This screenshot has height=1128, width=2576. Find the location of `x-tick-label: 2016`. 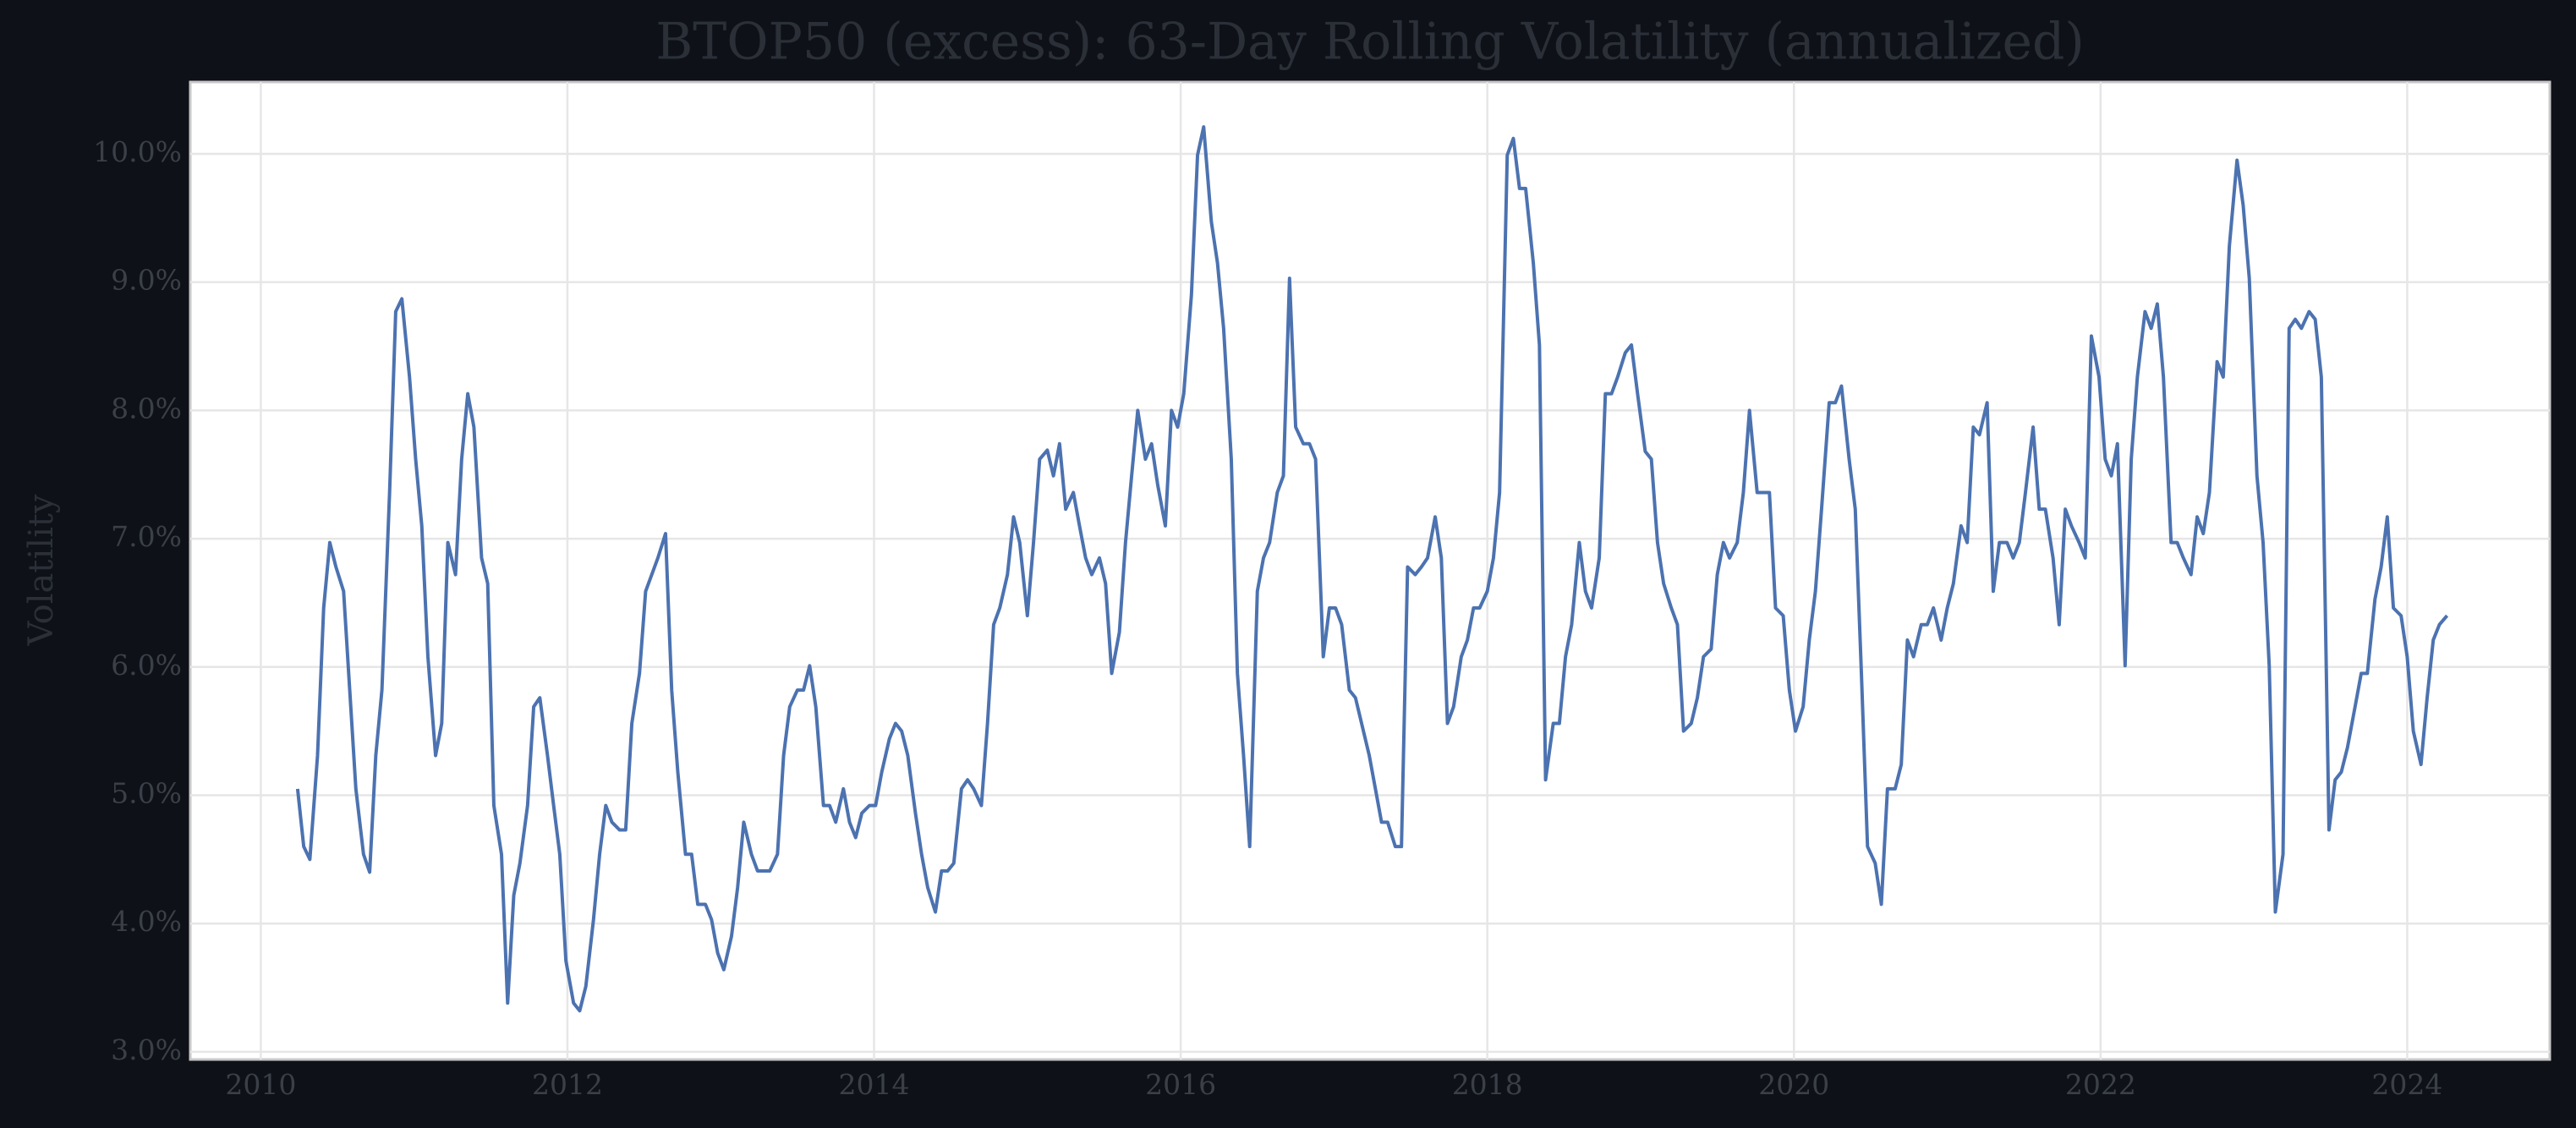

x-tick-label: 2016 is located at coordinates (1180, 1084).